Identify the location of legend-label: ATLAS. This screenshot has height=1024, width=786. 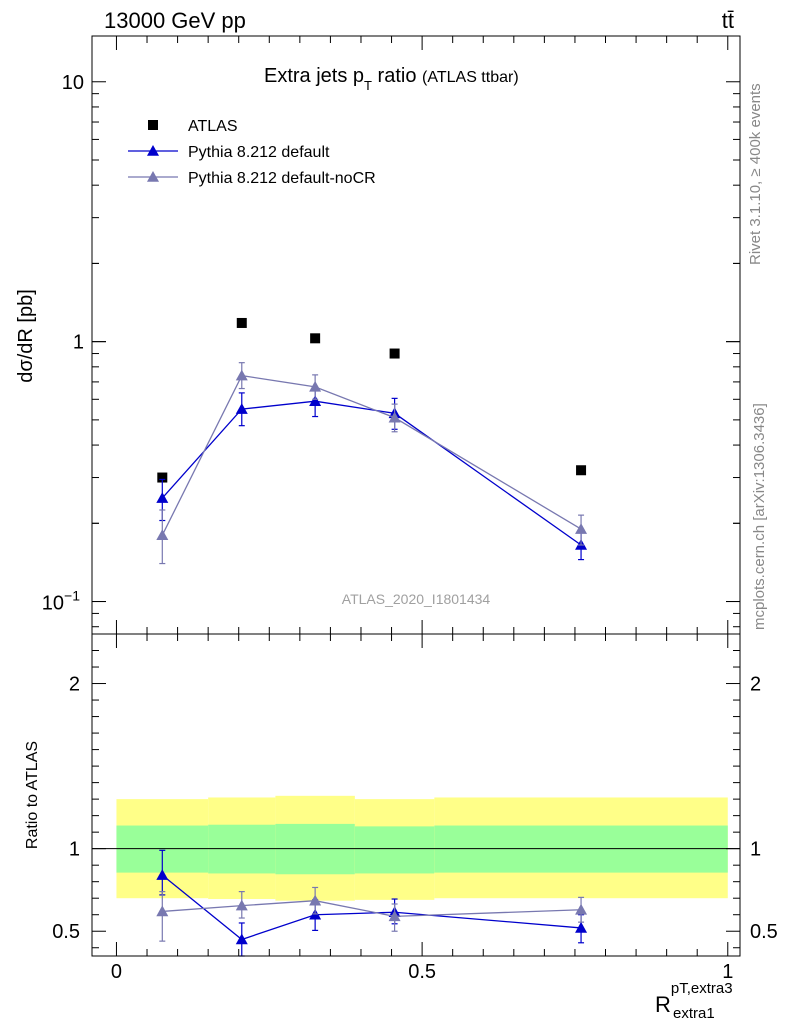
(213, 126).